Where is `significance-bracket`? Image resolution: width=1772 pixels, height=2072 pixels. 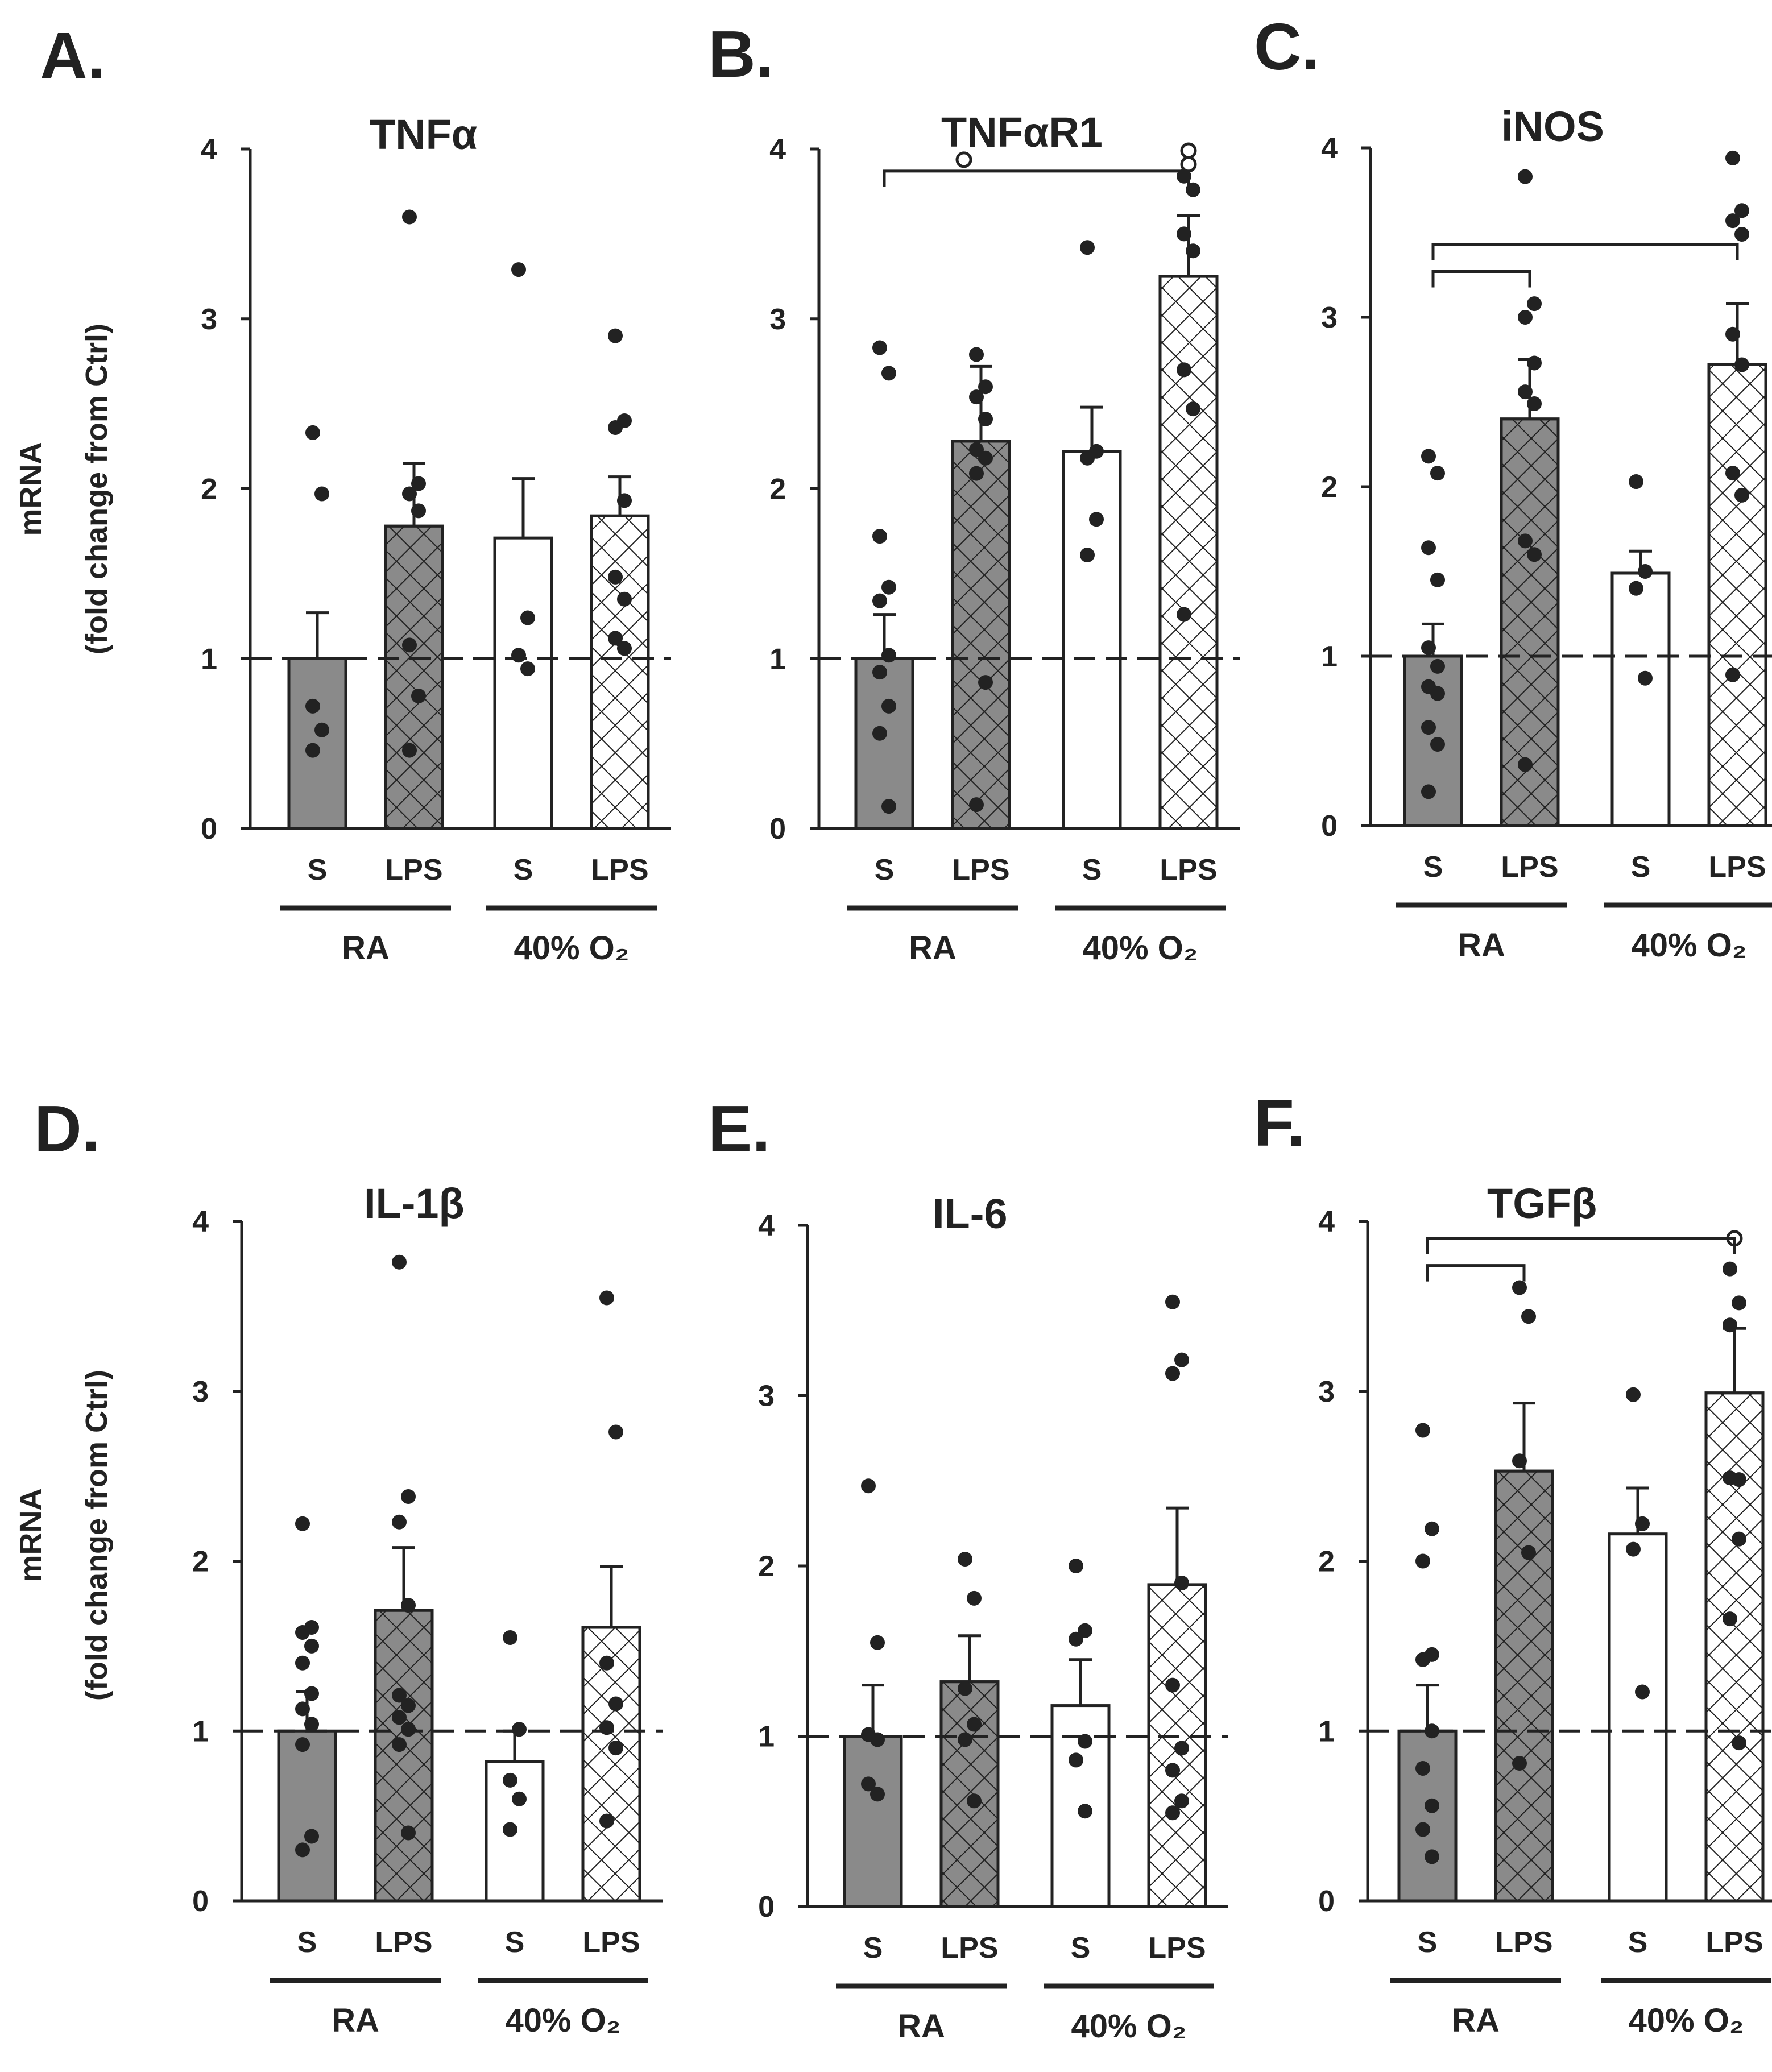
significance-bracket is located at coordinates (1581, 1245).